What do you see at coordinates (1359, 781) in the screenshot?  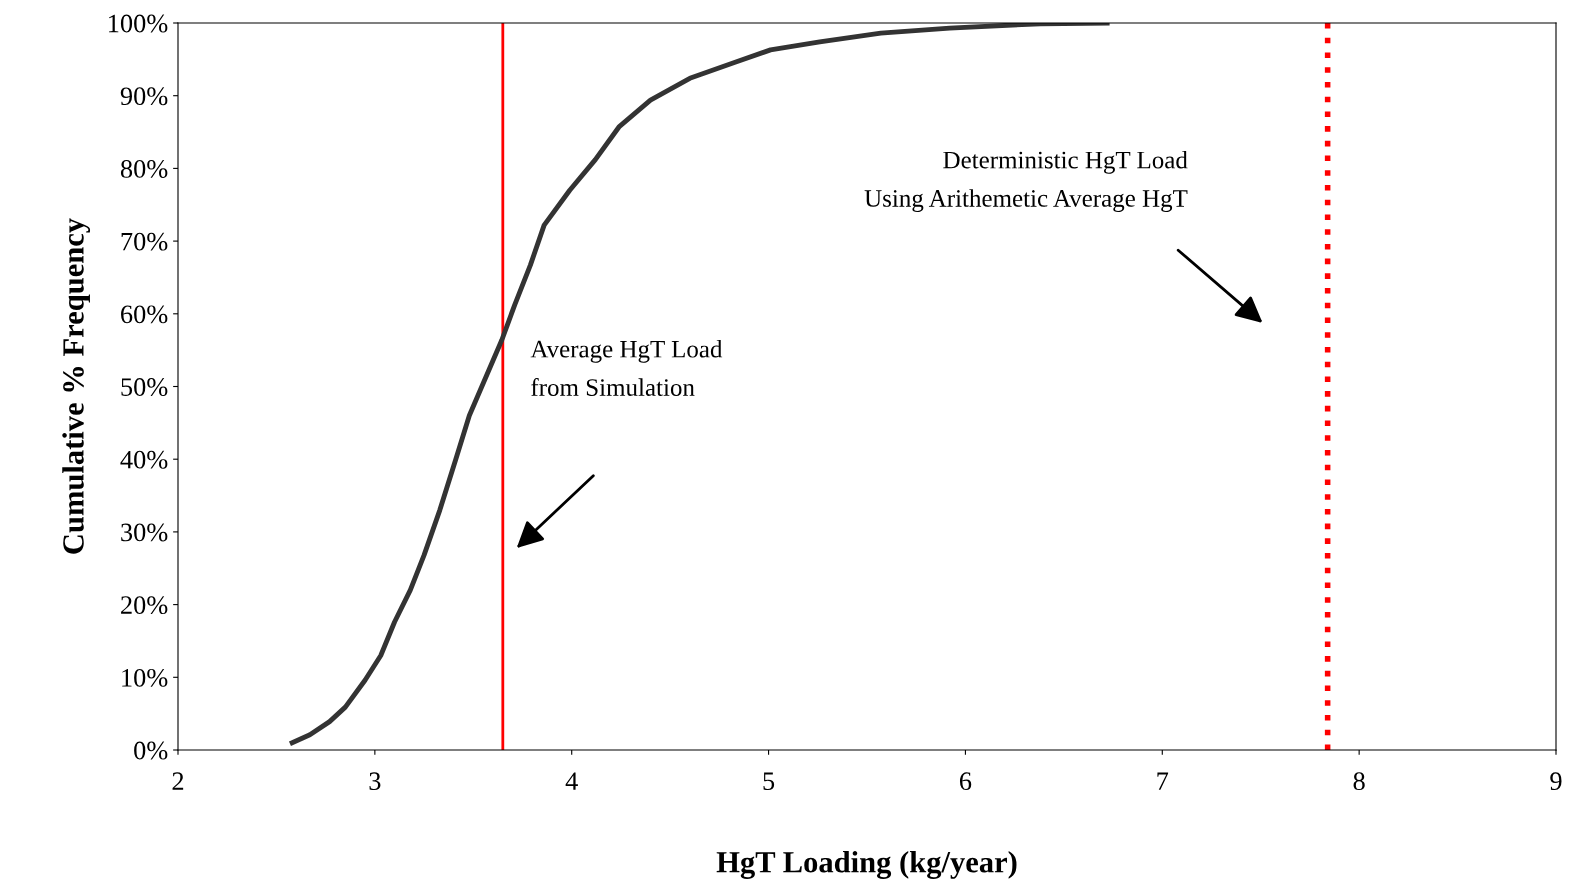 I see `x-tick-label: 8` at bounding box center [1359, 781].